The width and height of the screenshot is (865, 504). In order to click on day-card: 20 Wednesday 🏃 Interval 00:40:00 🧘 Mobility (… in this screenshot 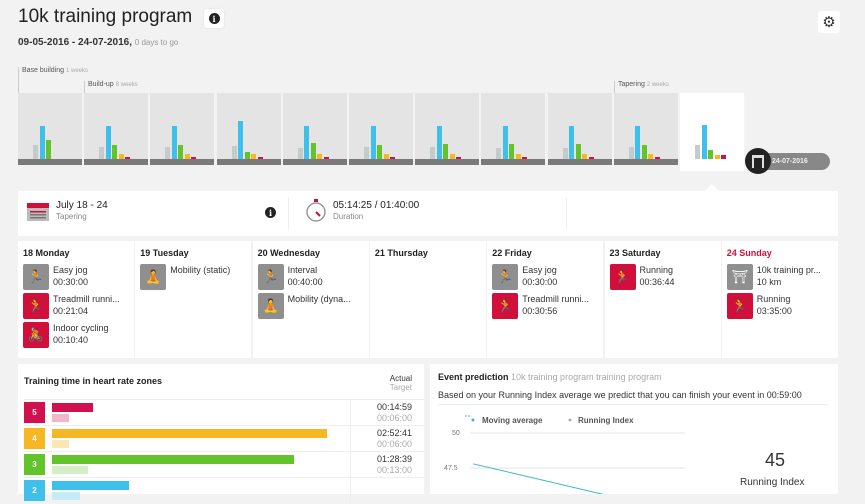, I will do `click(310, 299)`.